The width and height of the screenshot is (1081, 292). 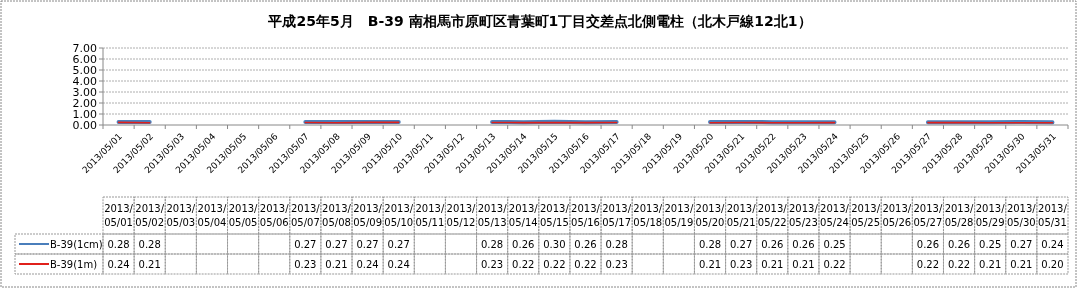 I want to click on category-label: 2013/05/21, so click(x=741, y=215).